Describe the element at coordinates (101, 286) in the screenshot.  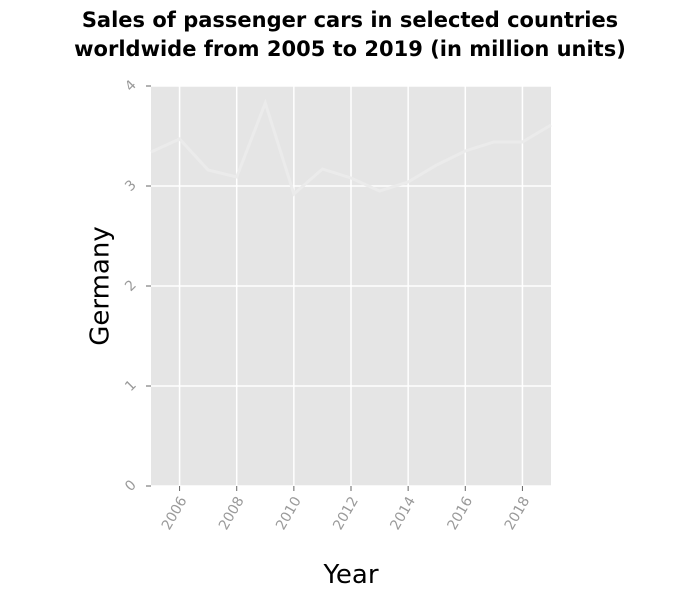
I see `y-axis-title: Germany` at that location.